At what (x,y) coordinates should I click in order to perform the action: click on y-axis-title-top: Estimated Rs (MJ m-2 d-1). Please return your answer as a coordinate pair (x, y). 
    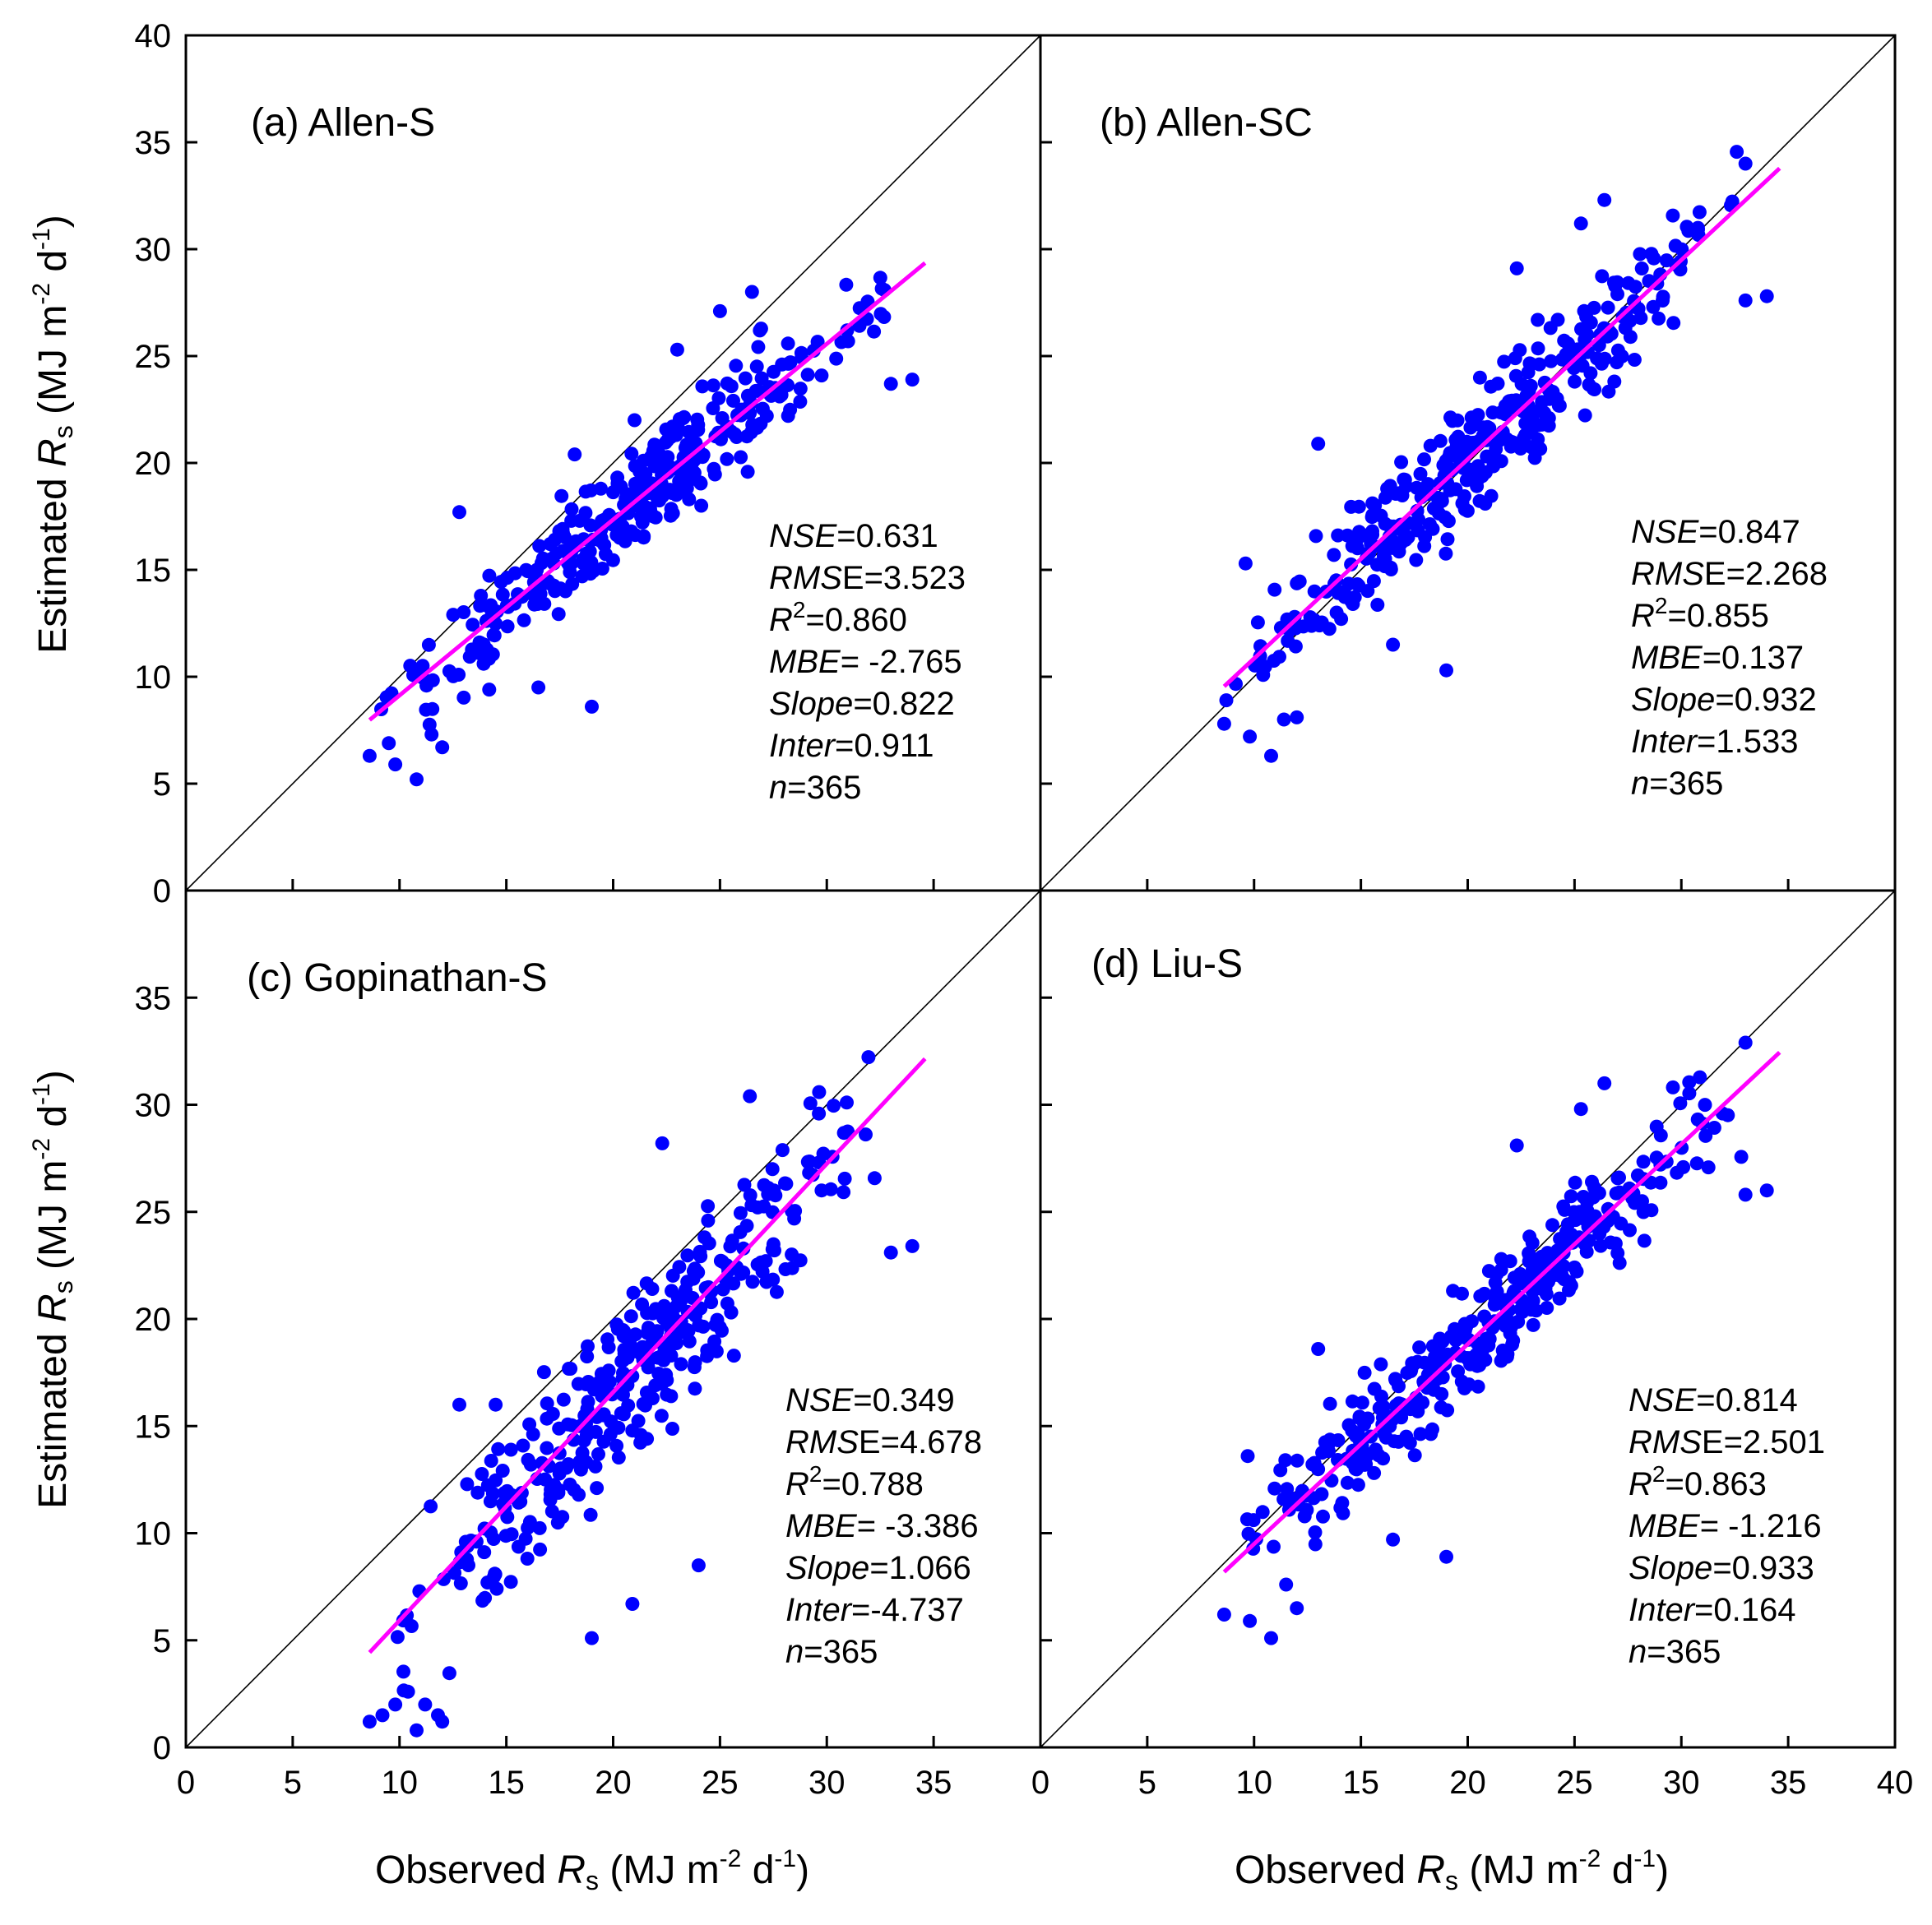
    Looking at the image, I should click on (53, 434).